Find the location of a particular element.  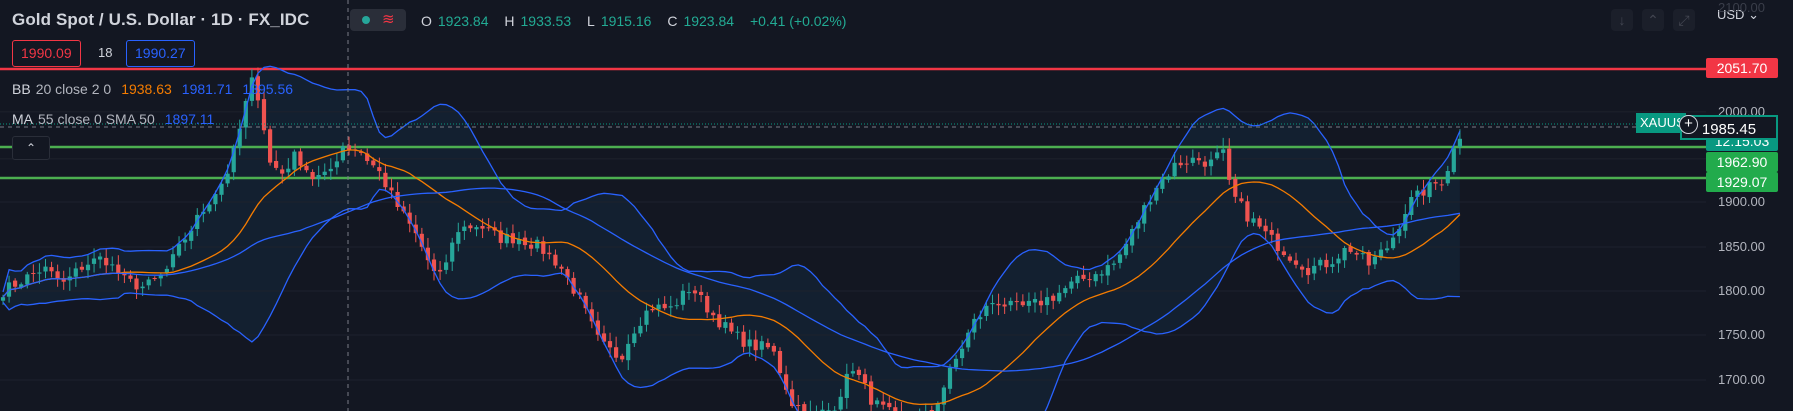

collapse-legend-button: ⌃ is located at coordinates (31, 148).